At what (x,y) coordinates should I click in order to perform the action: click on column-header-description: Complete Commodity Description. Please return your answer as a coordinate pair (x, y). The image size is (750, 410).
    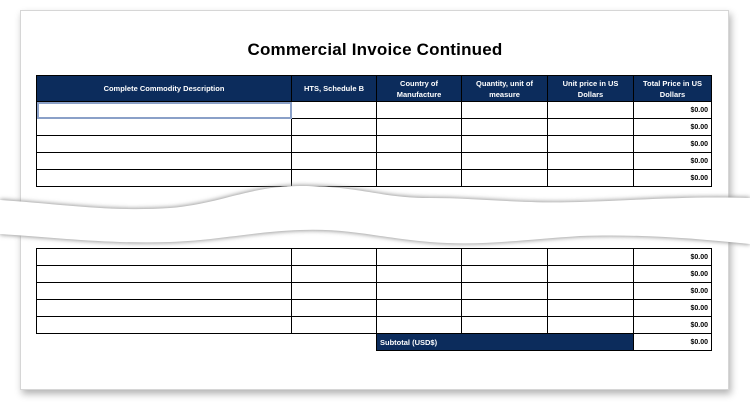
    Looking at the image, I should click on (164, 88).